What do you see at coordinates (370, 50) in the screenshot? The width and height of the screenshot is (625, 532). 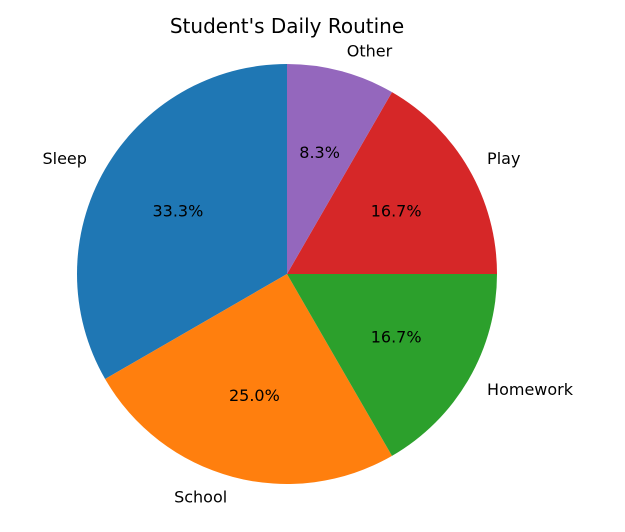 I see `category-label-other: Other` at bounding box center [370, 50].